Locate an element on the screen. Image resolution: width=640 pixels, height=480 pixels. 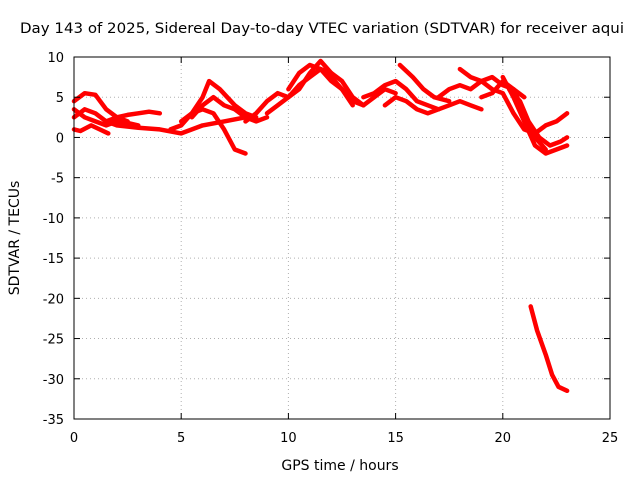
y-tick-label: -30 is located at coordinates (53, 380).